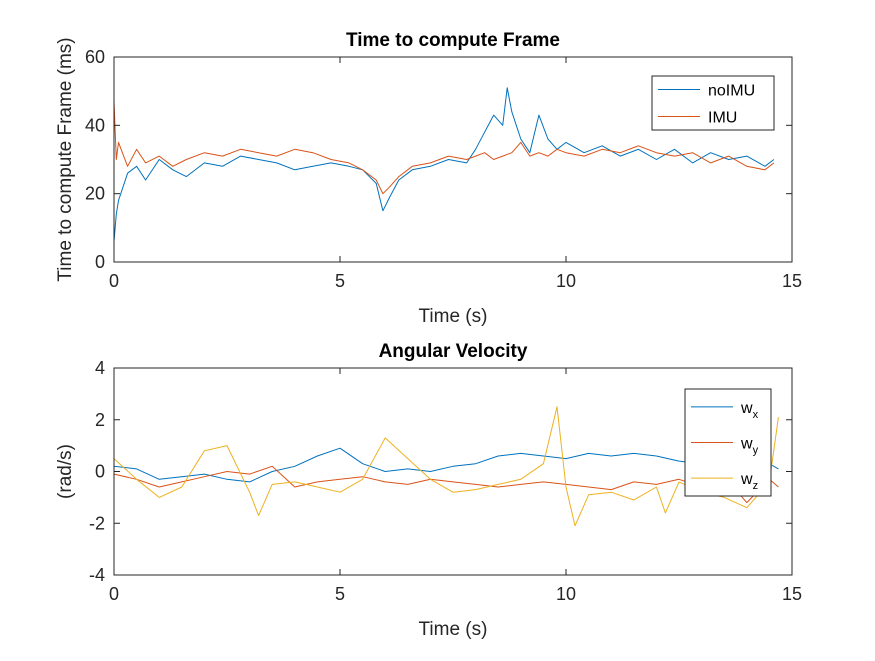  What do you see at coordinates (95, 57) in the screenshot?
I see `y-tick-label: 60` at bounding box center [95, 57].